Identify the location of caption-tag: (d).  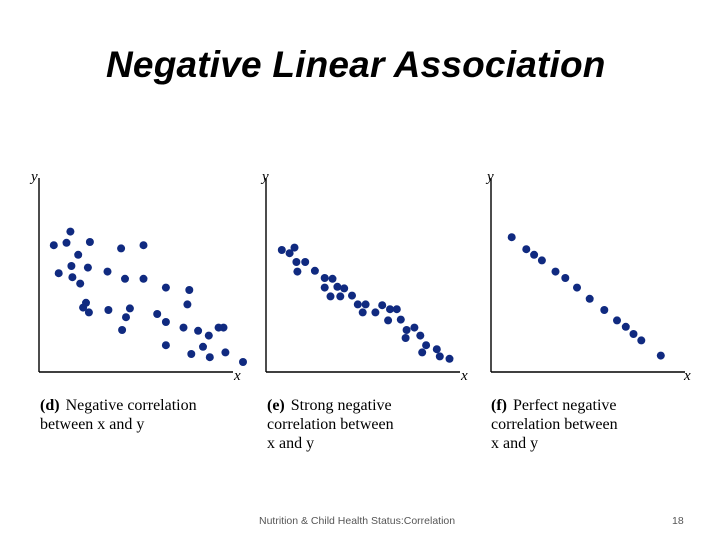
(50, 405).